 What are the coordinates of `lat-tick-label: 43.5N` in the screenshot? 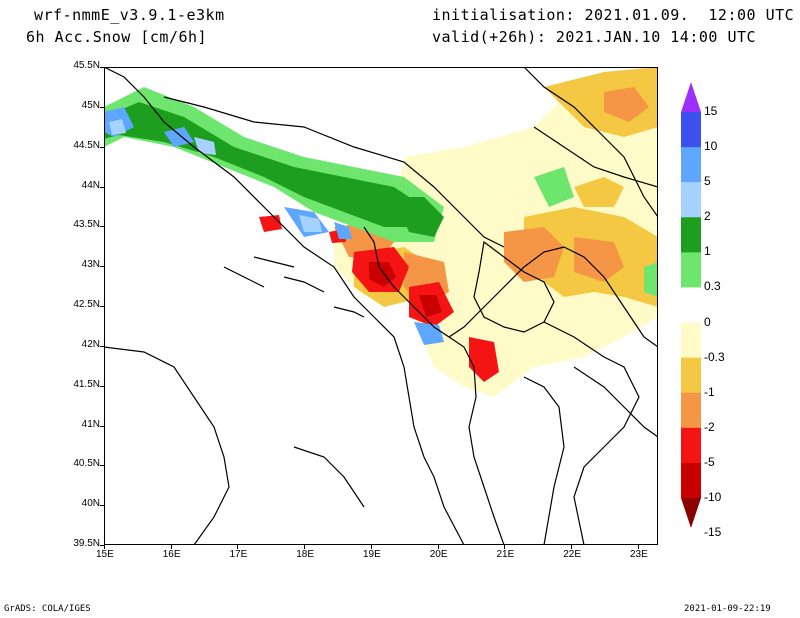 It's located at (86, 225).